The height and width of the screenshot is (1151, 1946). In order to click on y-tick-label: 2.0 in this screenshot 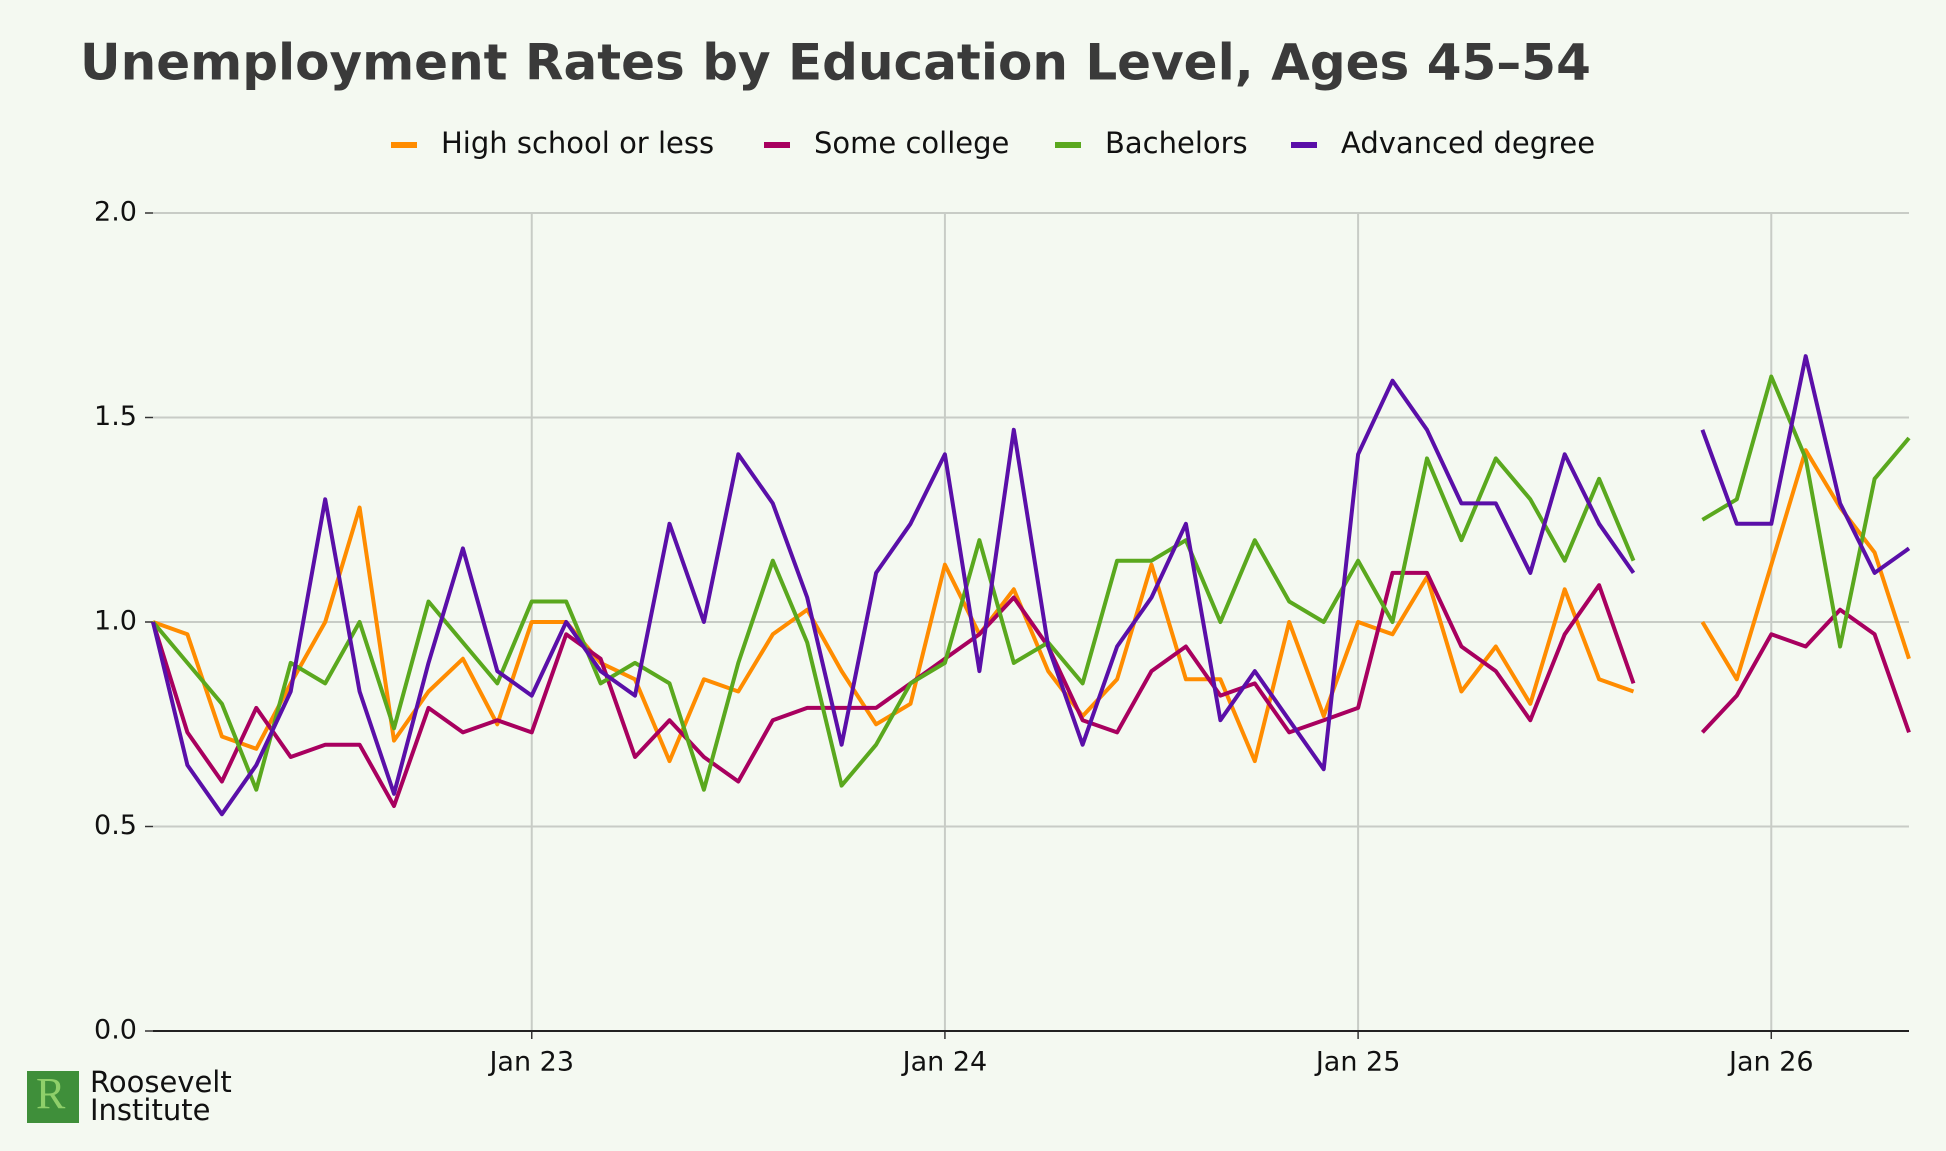, I will do `click(115, 212)`.